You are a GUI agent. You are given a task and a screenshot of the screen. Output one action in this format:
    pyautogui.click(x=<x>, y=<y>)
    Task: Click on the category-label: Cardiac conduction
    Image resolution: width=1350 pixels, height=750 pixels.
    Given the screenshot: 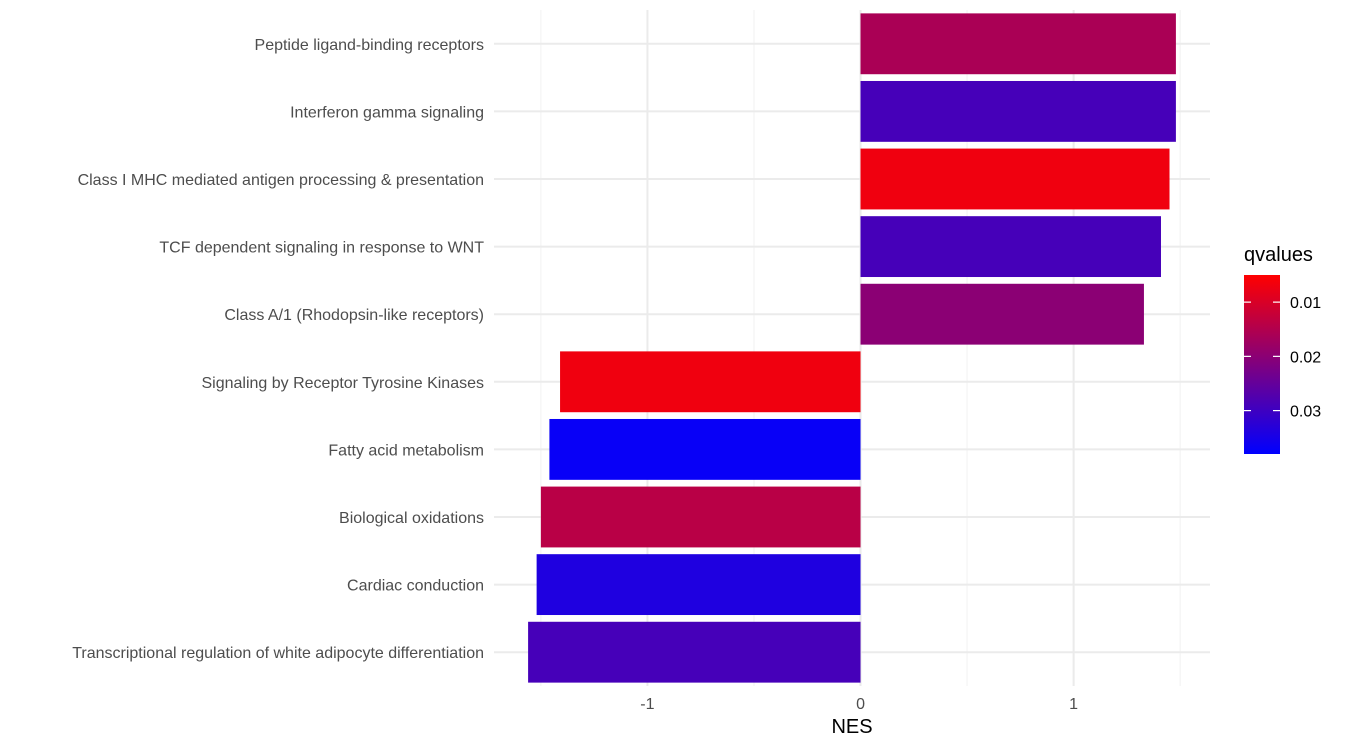 What is the action you would take?
    pyautogui.click(x=415, y=586)
    